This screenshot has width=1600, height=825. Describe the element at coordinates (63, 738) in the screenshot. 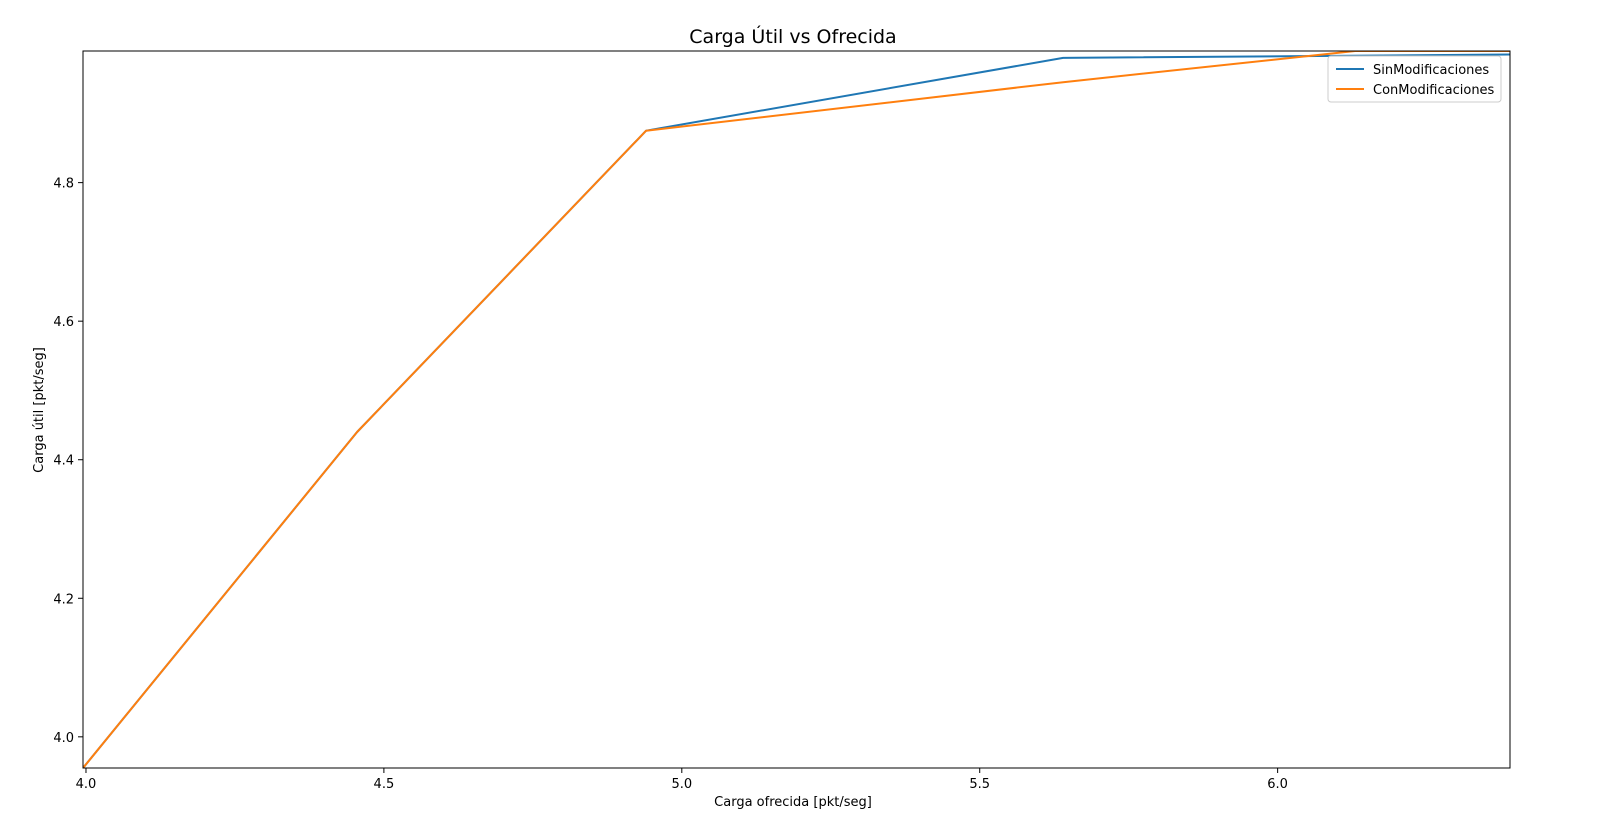

I see `y-tick-label: 4.0` at that location.